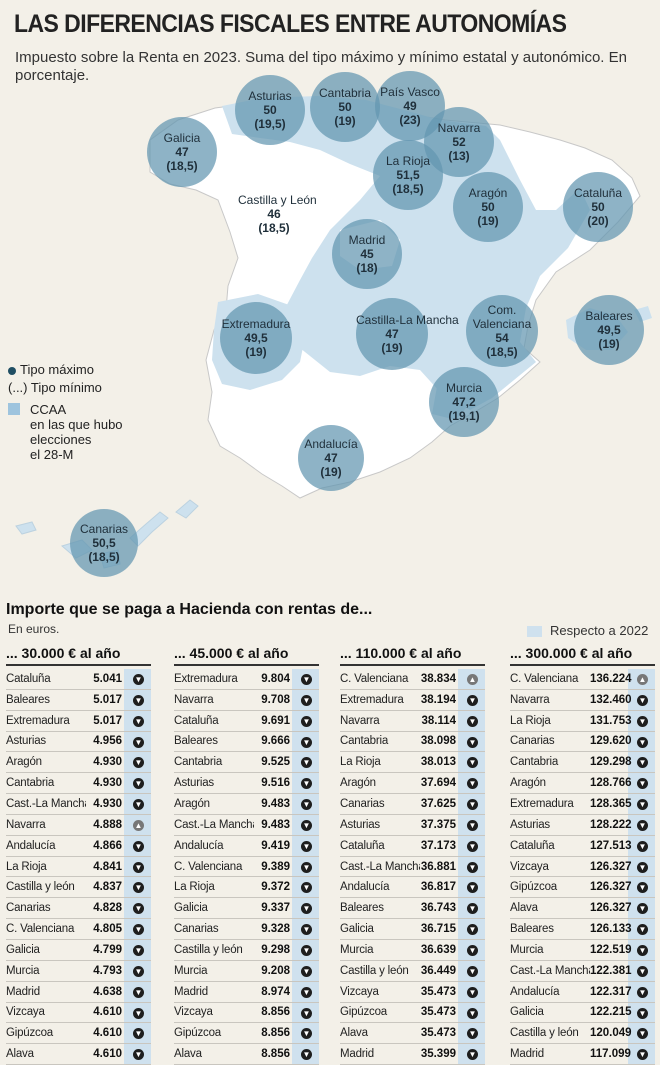 The width and height of the screenshot is (660, 1065). Describe the element at coordinates (374, 970) in the screenshot. I see `row-region: Castilla y león` at that location.